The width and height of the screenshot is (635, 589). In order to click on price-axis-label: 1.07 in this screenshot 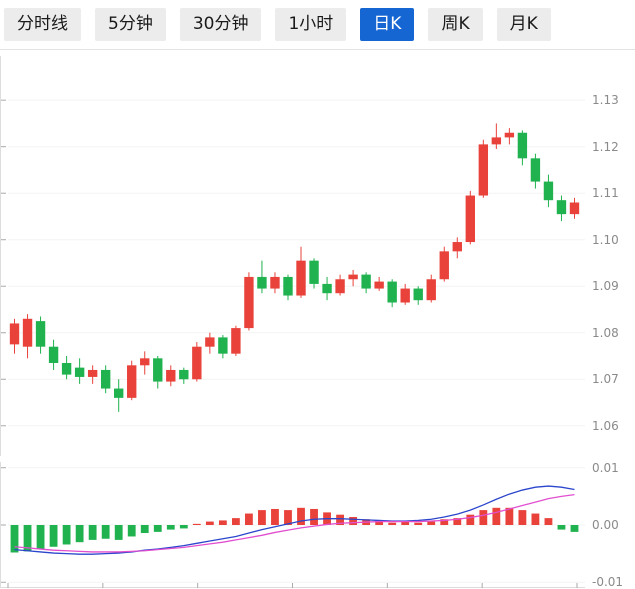, I will do `click(605, 379)`.